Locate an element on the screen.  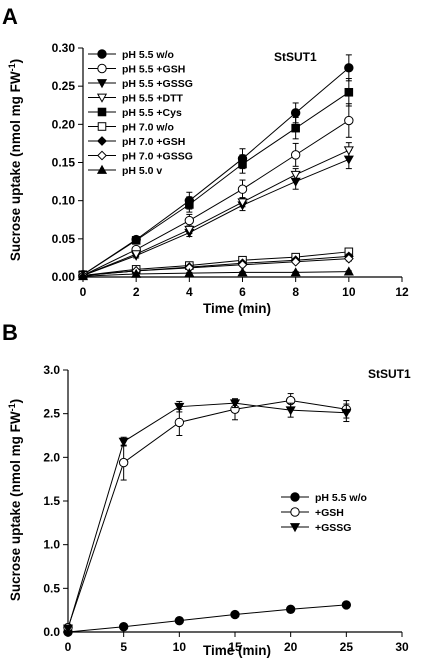
panel-a-x-tick-label: 12 is located at coordinates (402, 292).